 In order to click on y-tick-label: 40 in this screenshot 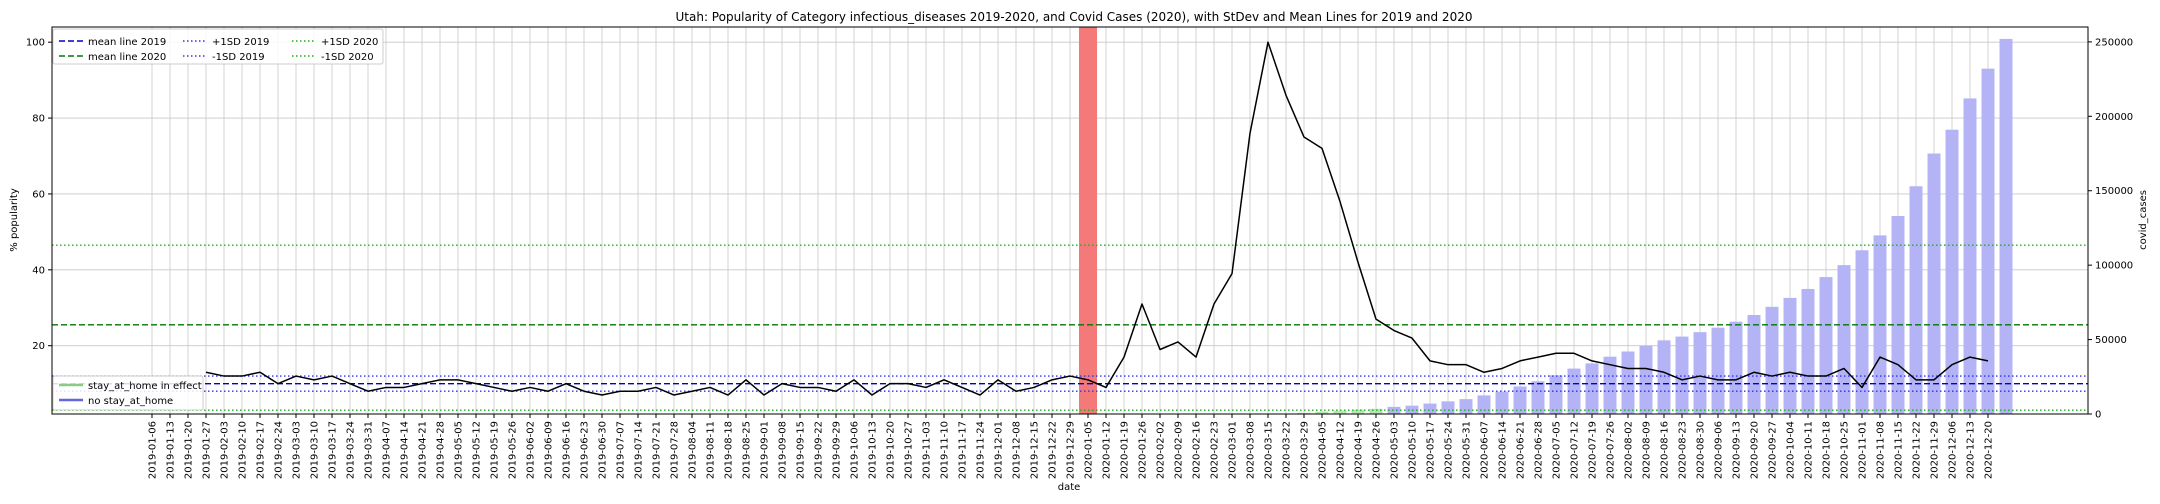, I will do `click(38, 270)`.